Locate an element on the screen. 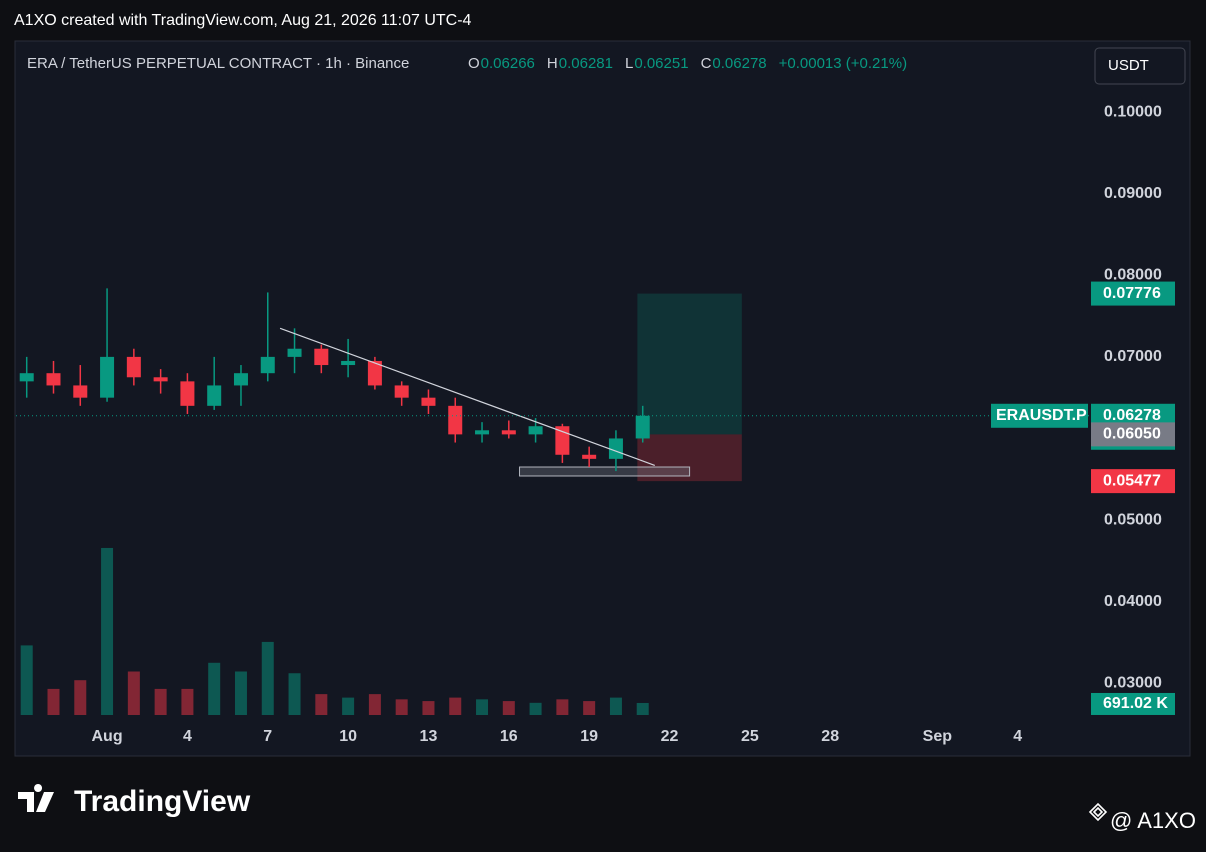 This screenshot has width=1206, height=852. volume-tag: 691.02 K is located at coordinates (1135, 703).